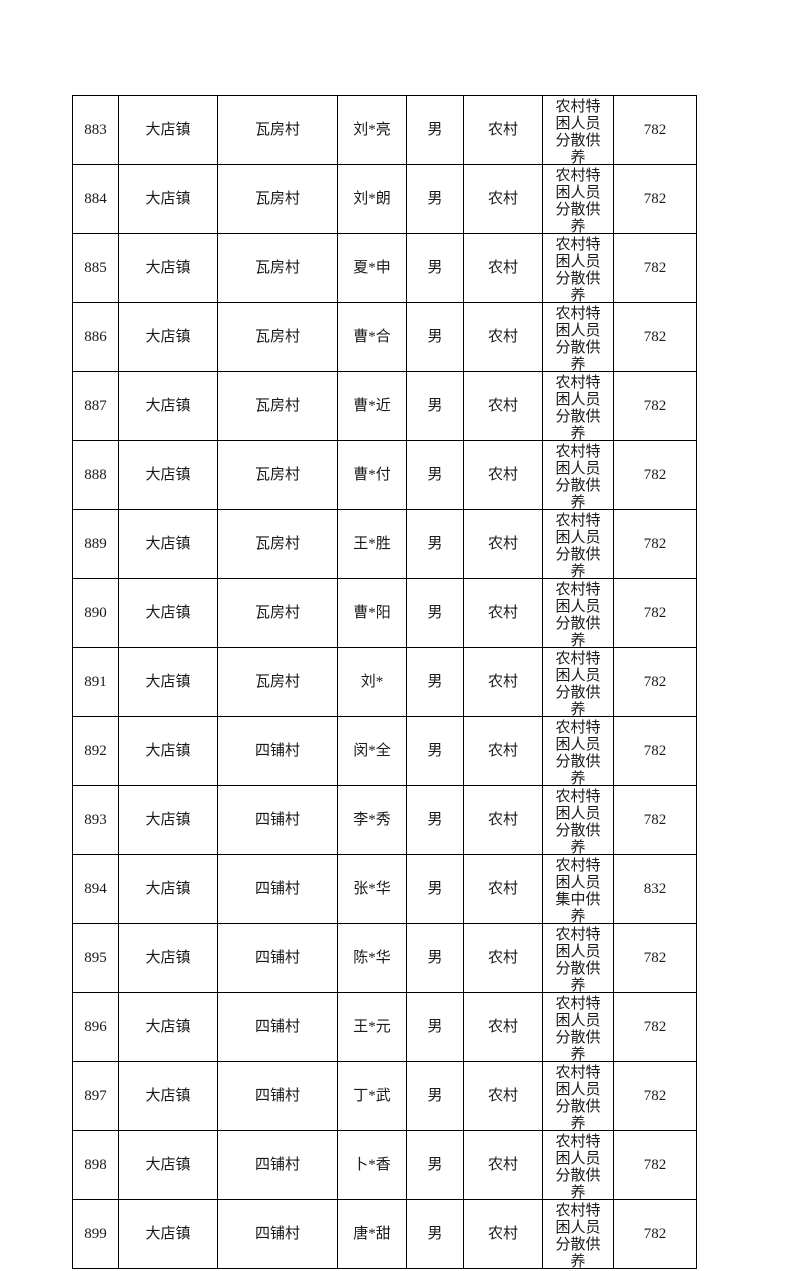 The width and height of the screenshot is (793, 1271). What do you see at coordinates (372, 1165) in the screenshot?
I see `cell-name: 卜*香` at bounding box center [372, 1165].